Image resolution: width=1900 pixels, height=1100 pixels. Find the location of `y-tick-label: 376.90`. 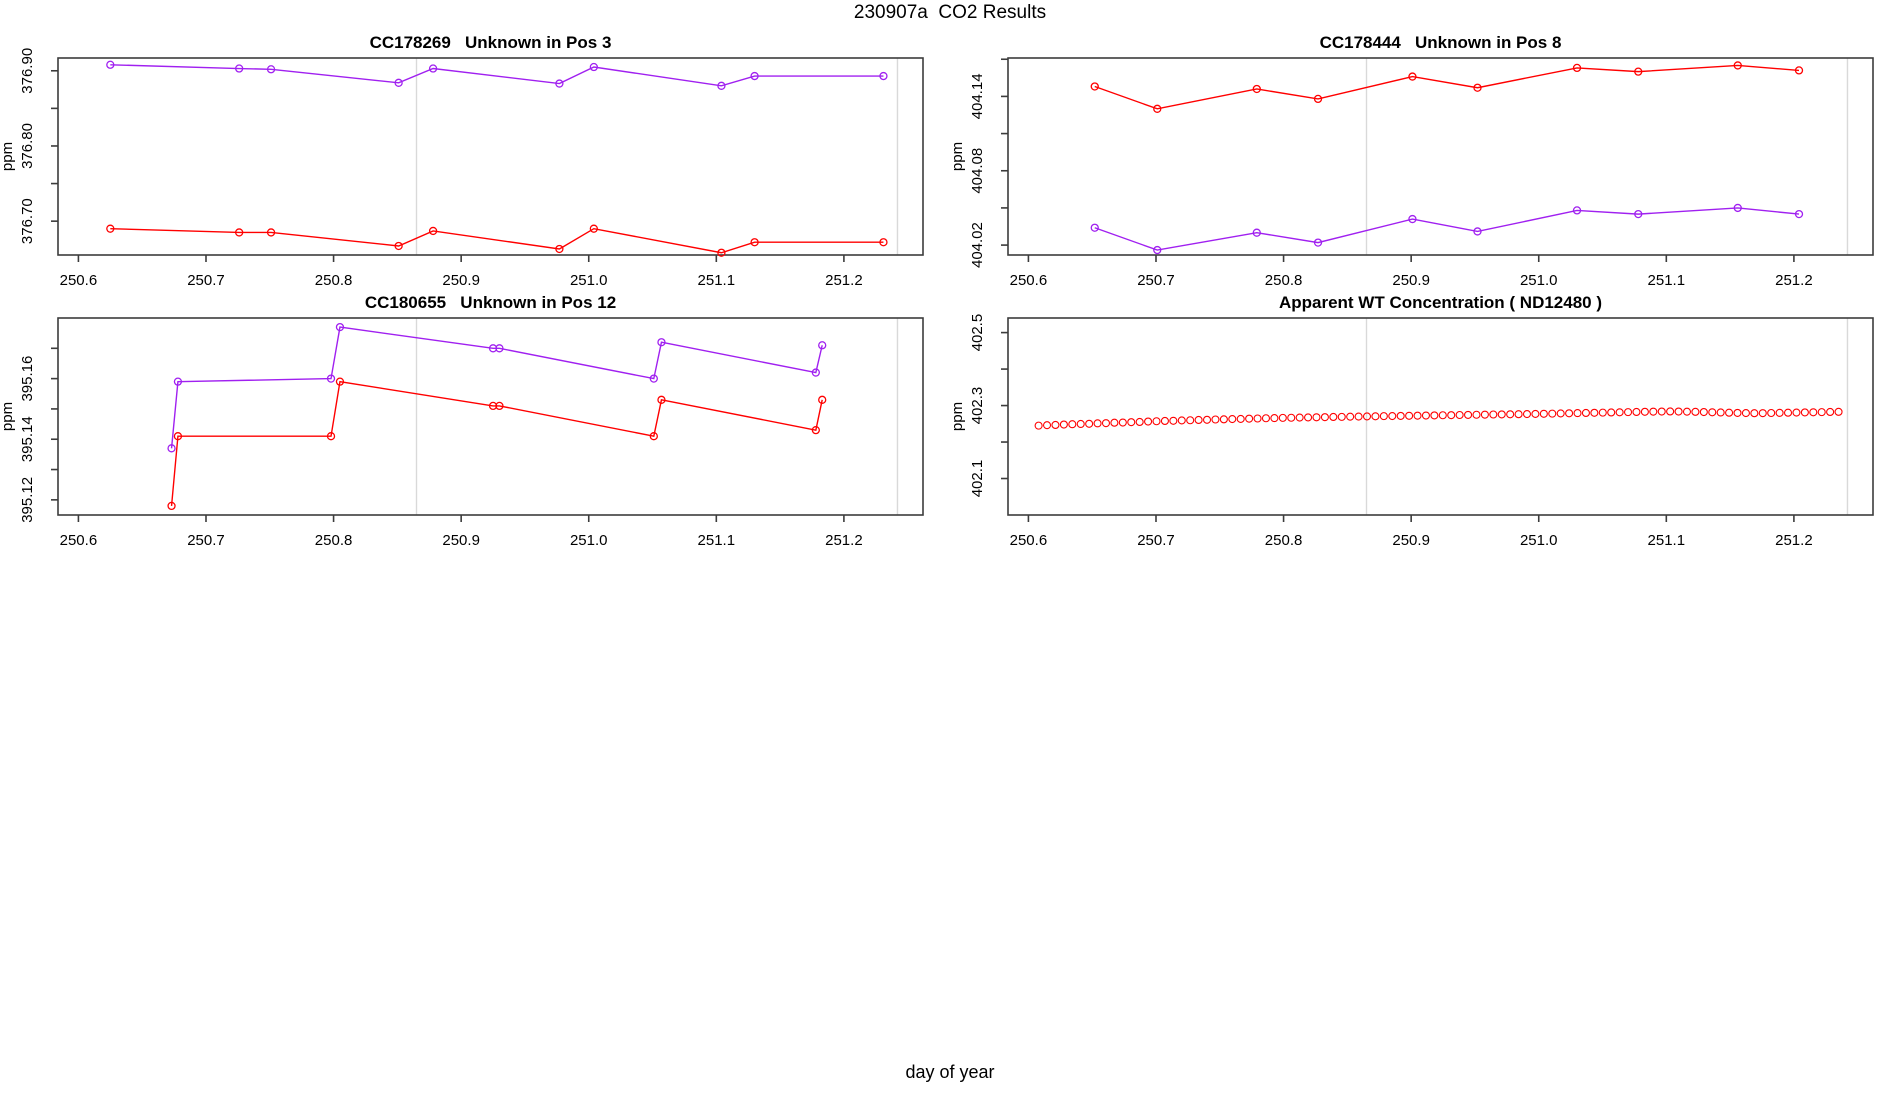

y-tick-label: 376.90 is located at coordinates (27, 71).